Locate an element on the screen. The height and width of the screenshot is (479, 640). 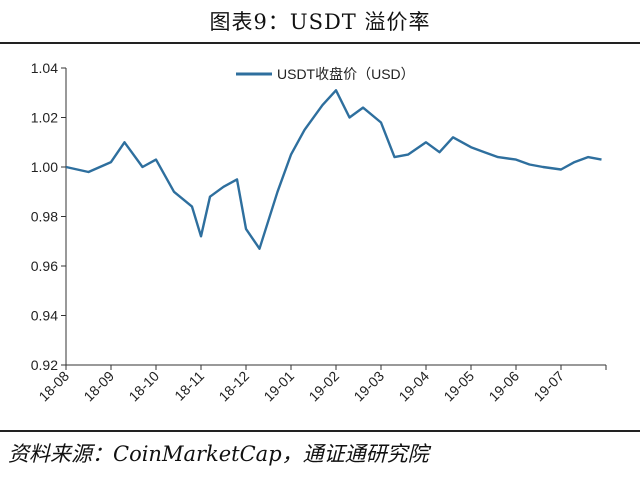
legend: USDT收盘价（USD） is located at coordinates (325, 74).